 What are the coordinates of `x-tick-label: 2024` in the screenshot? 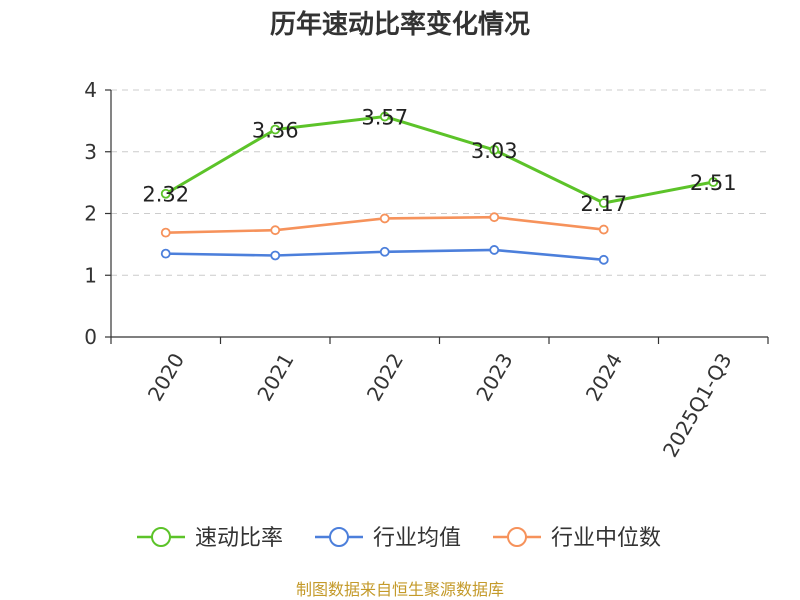 It's located at (604, 377).